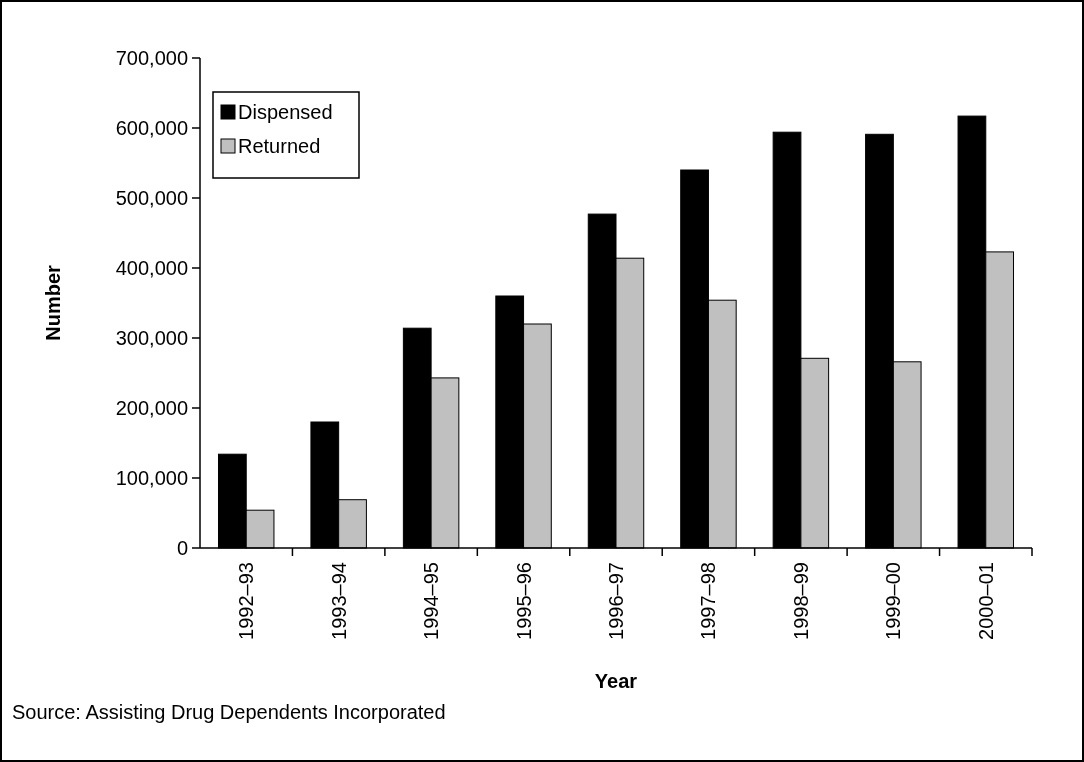 This screenshot has height=762, width=1084. What do you see at coordinates (800, 601) in the screenshot?
I see `x-tick-label: 1998–99` at bounding box center [800, 601].